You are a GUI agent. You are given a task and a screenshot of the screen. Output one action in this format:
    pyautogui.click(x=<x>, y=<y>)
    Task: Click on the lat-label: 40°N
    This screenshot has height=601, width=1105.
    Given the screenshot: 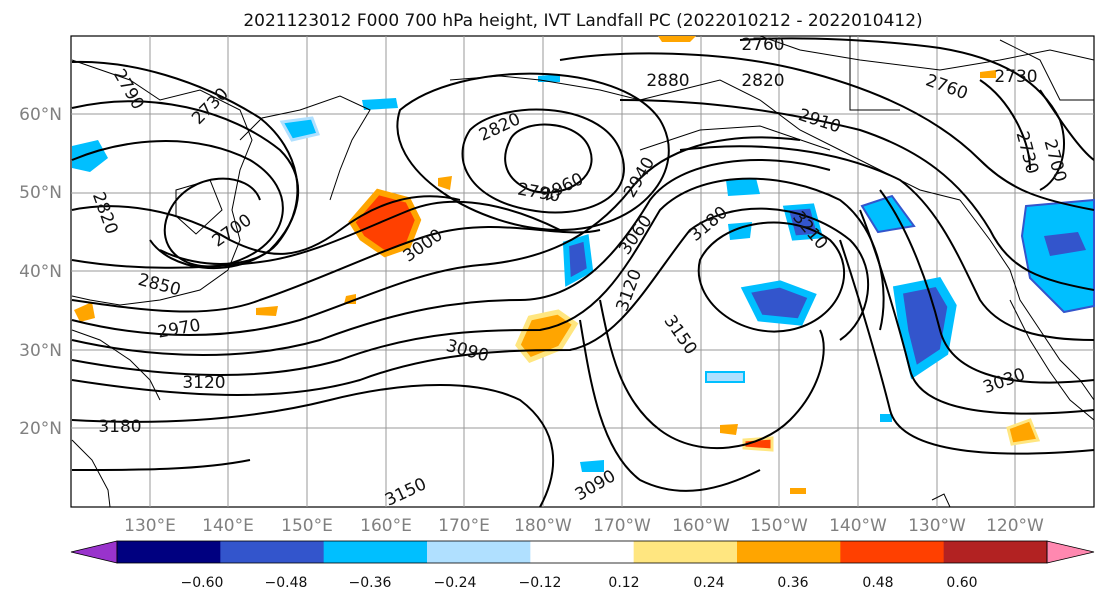 What is the action you would take?
    pyautogui.click(x=40, y=272)
    